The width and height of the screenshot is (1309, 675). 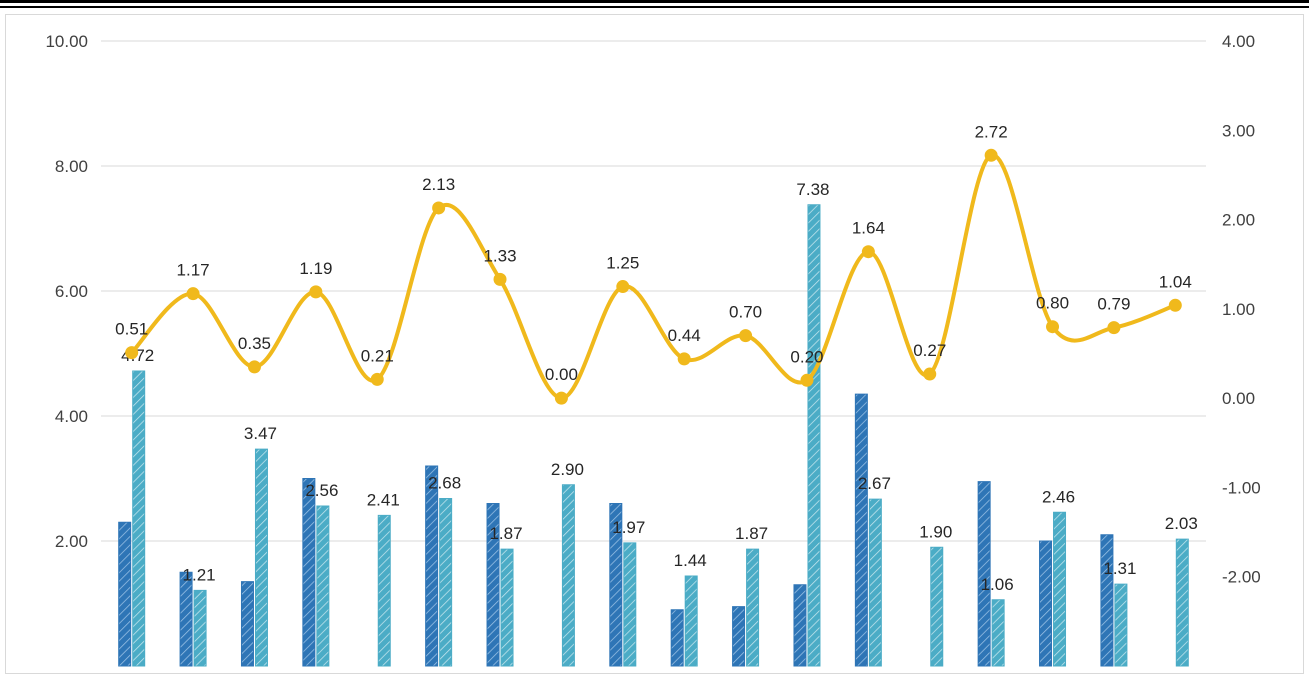 I want to click on right-tick-label: 4.00, so click(x=1238, y=41).